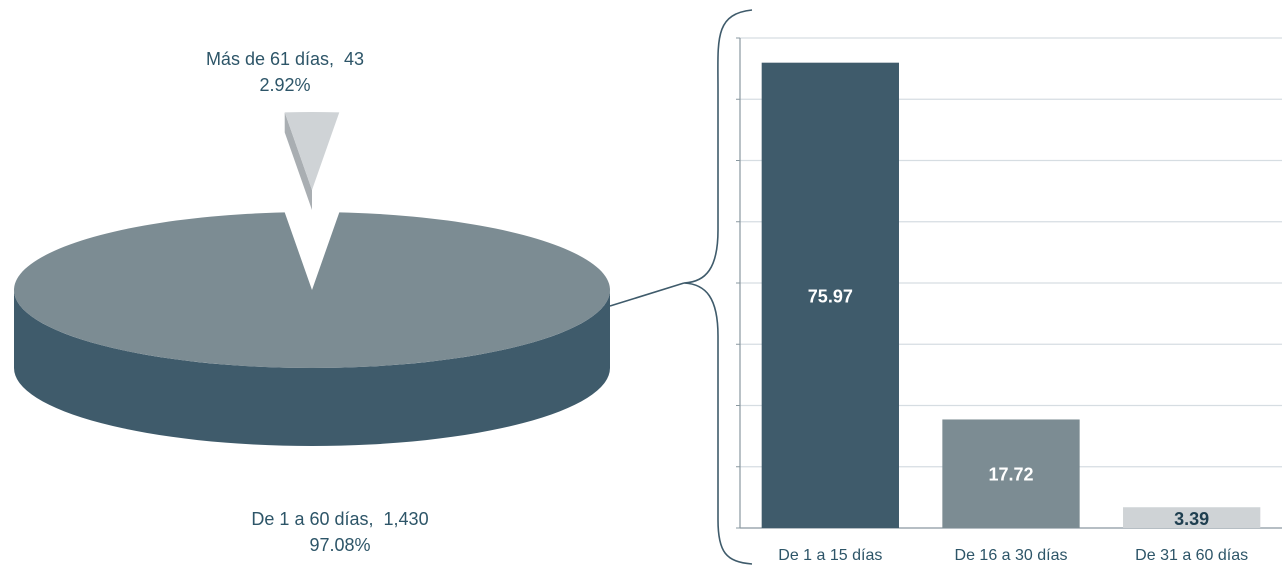 This screenshot has width=1282, height=573. What do you see at coordinates (310, 519) in the screenshot?
I see `pie-label-large-name: De 1 a 60 días` at bounding box center [310, 519].